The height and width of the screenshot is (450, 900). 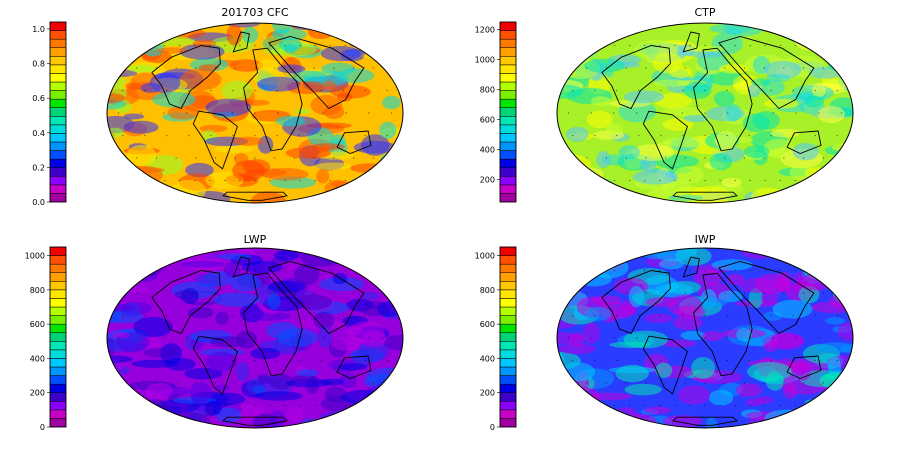 What do you see at coordinates (38, 202) in the screenshot?
I see `colorbar-tick-label: 0.0` at bounding box center [38, 202].